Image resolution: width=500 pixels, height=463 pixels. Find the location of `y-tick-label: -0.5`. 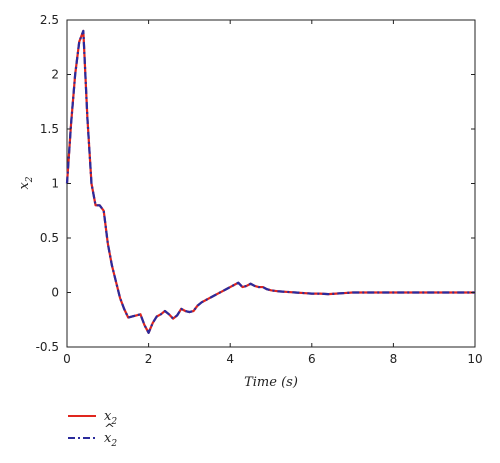

y-tick-label: -0.5 is located at coordinates (47, 347).